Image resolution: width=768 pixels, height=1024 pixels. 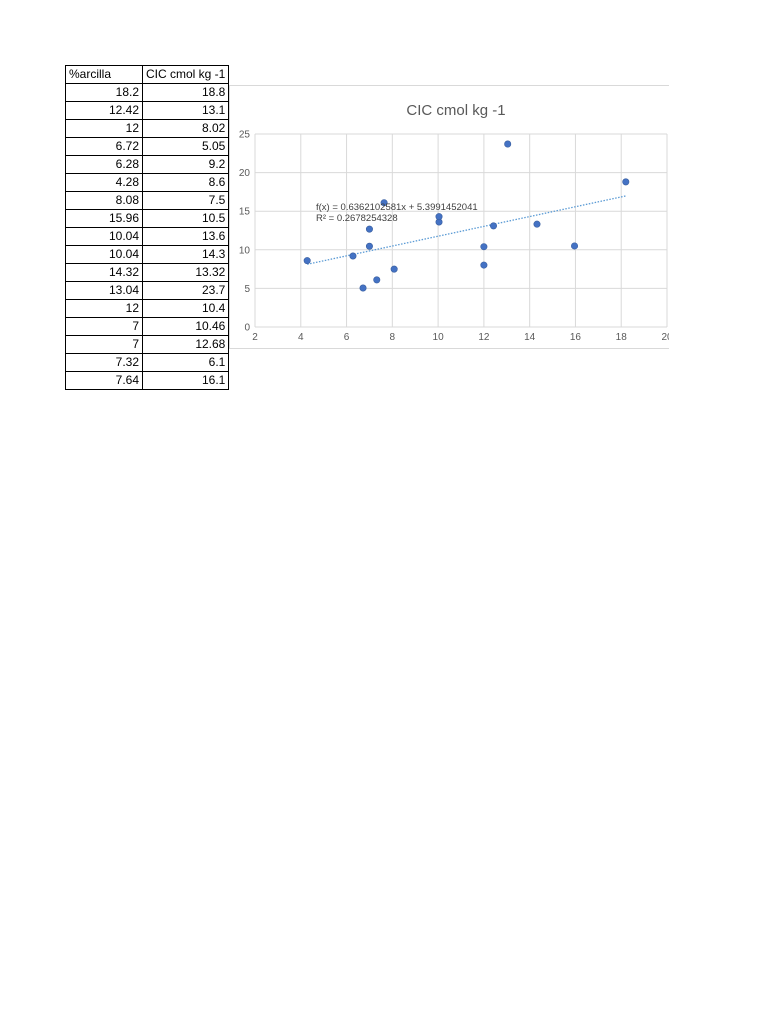 I want to click on trendline-equation: f(x) = 0.6362102581x + 5.3991452041, so click(x=397, y=207).